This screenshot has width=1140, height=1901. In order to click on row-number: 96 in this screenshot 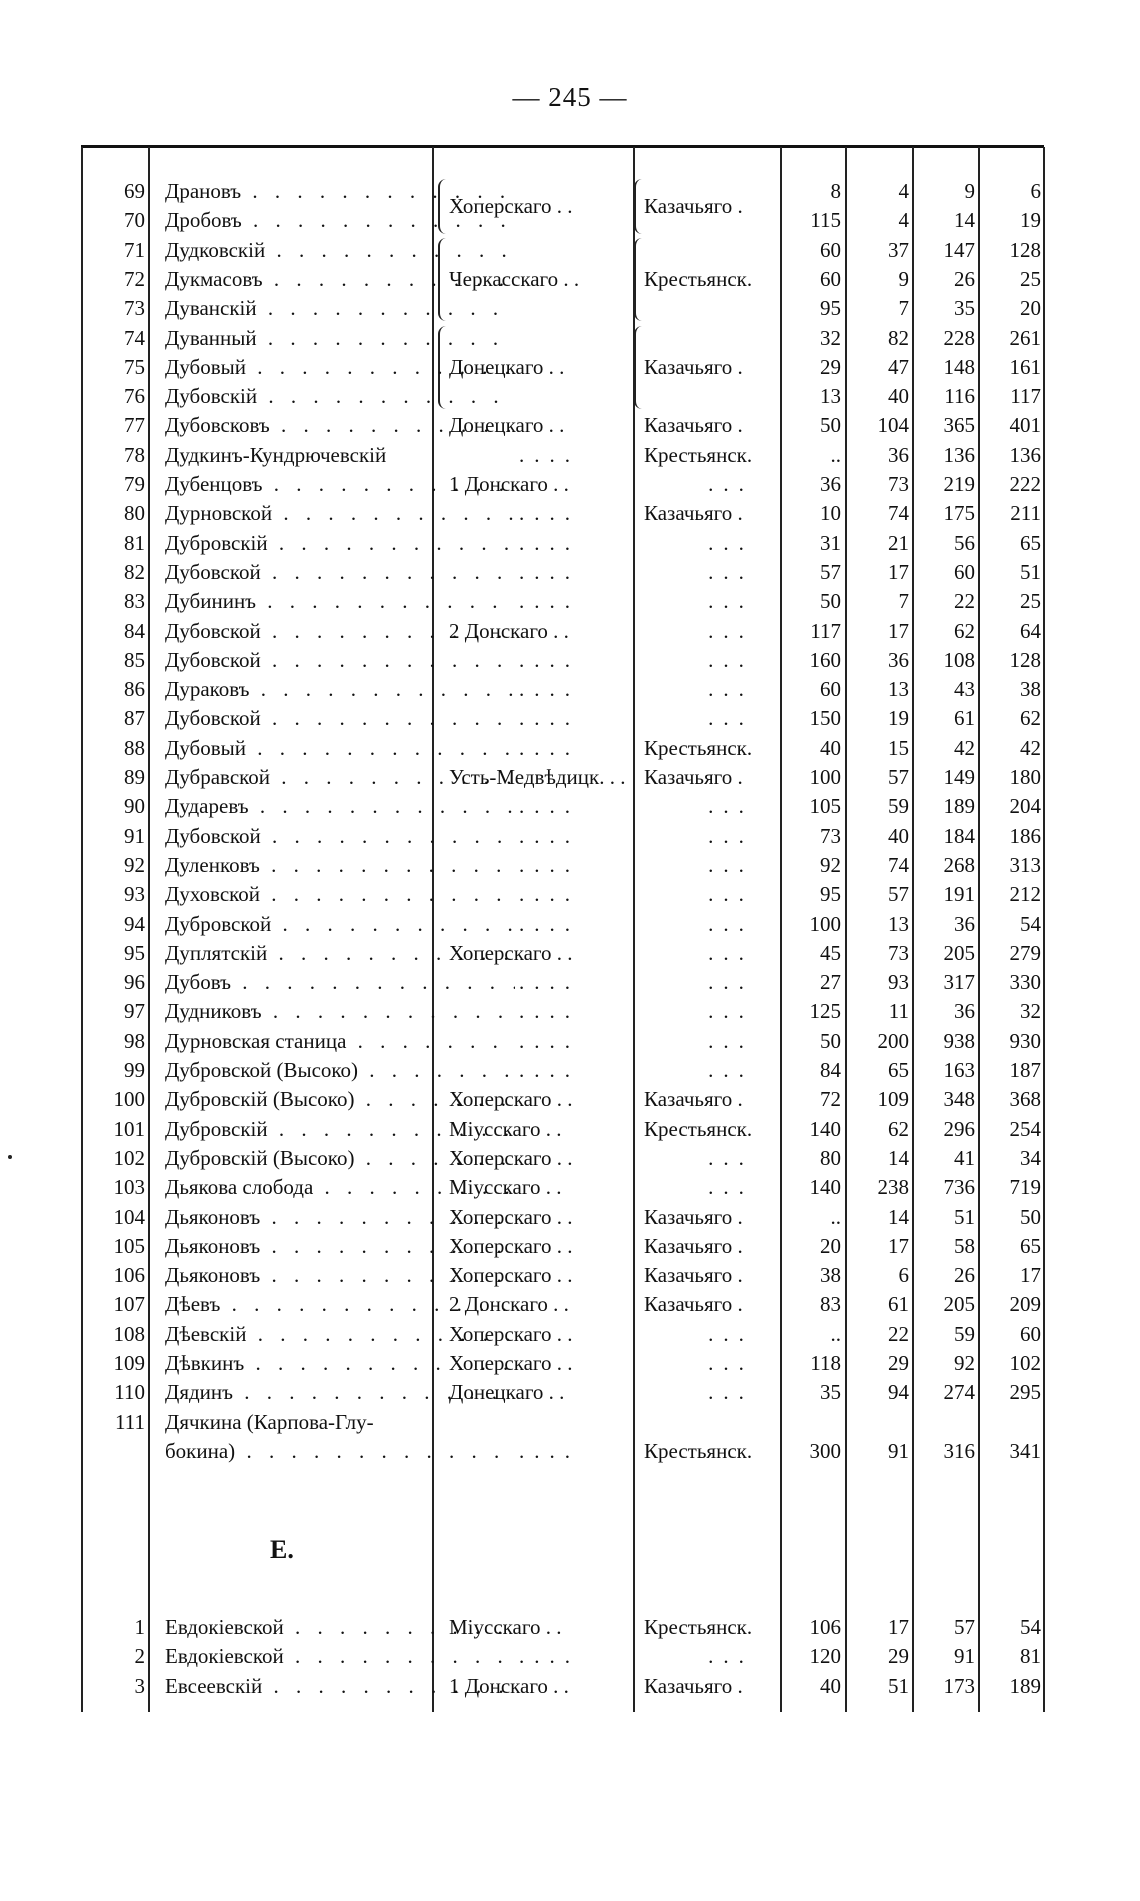, I will do `click(134, 982)`.